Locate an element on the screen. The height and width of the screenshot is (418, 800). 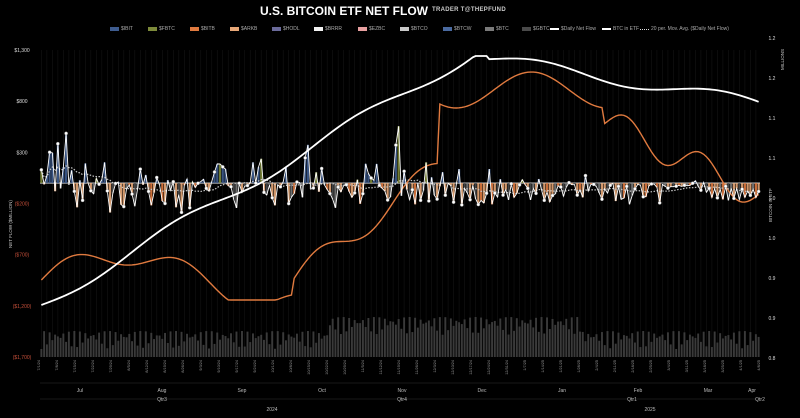
month-label: Oct is located at coordinates (322, 391).